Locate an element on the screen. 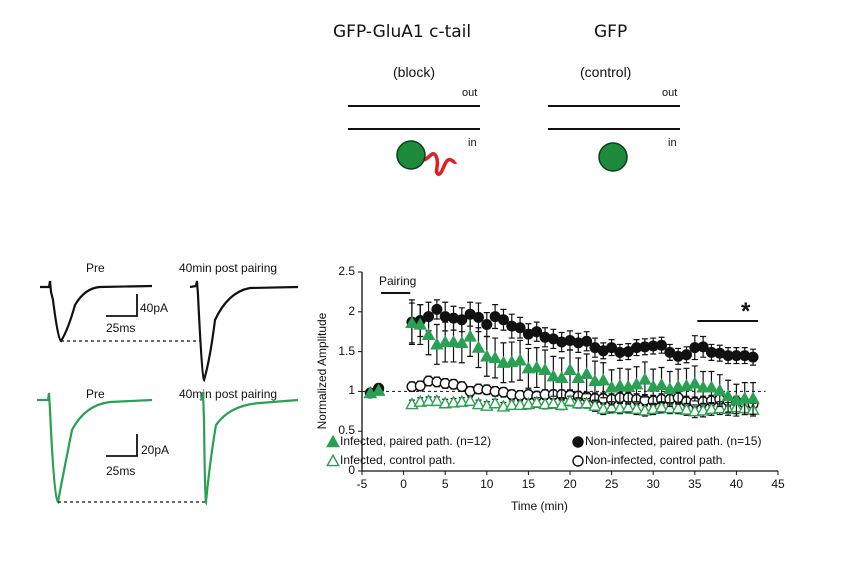 The width and height of the screenshot is (841, 562). diagram-left-subtitle: (block) is located at coordinates (414, 72).